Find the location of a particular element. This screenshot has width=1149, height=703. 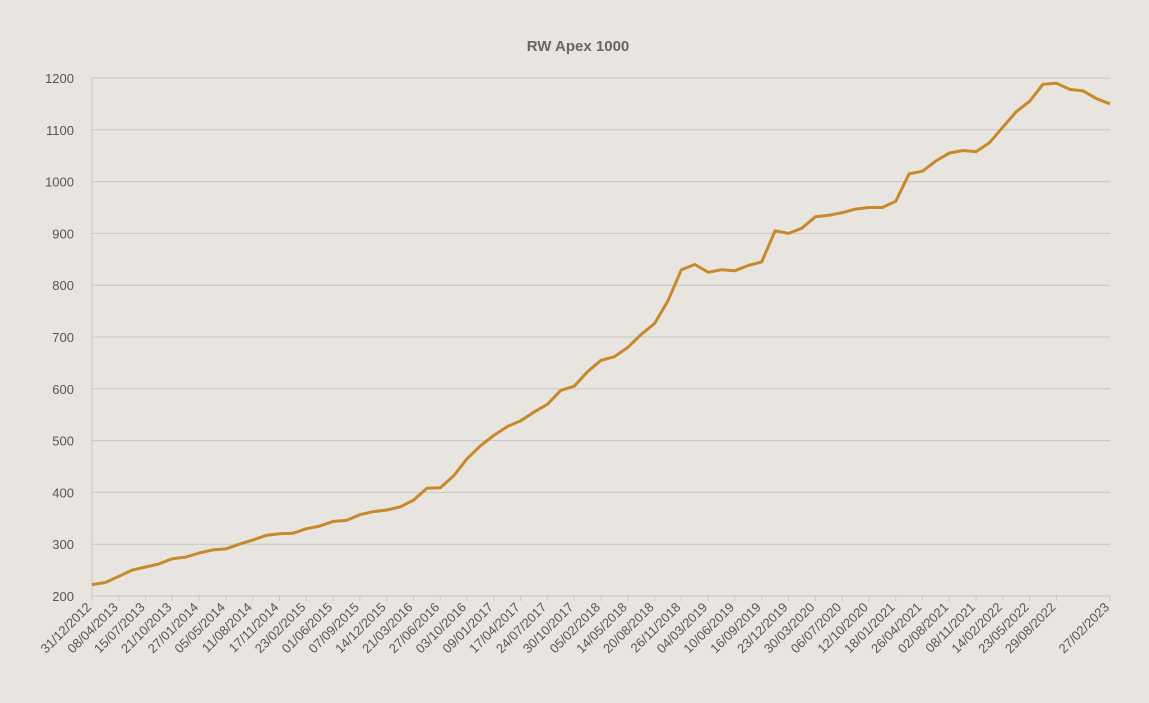

y-tick-label: 200 is located at coordinates (63, 596).